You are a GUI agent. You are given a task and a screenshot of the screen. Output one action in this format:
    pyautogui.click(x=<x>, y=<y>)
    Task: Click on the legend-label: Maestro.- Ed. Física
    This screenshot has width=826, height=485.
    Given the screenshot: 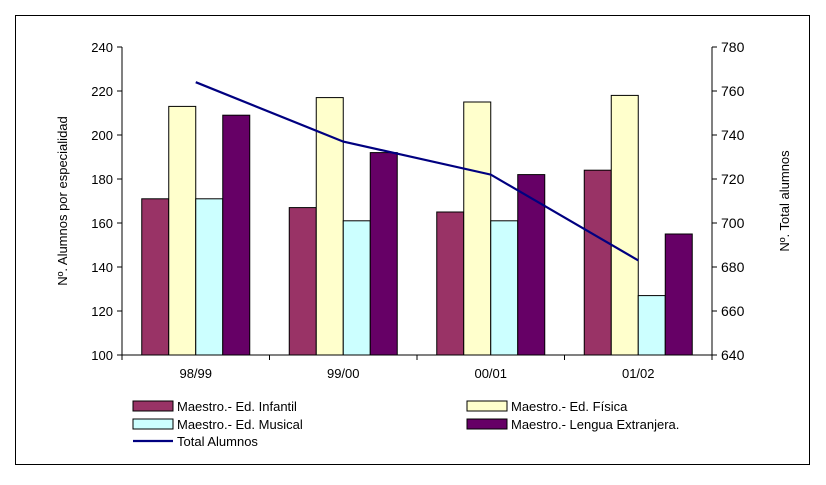 What is the action you would take?
    pyautogui.click(x=569, y=406)
    